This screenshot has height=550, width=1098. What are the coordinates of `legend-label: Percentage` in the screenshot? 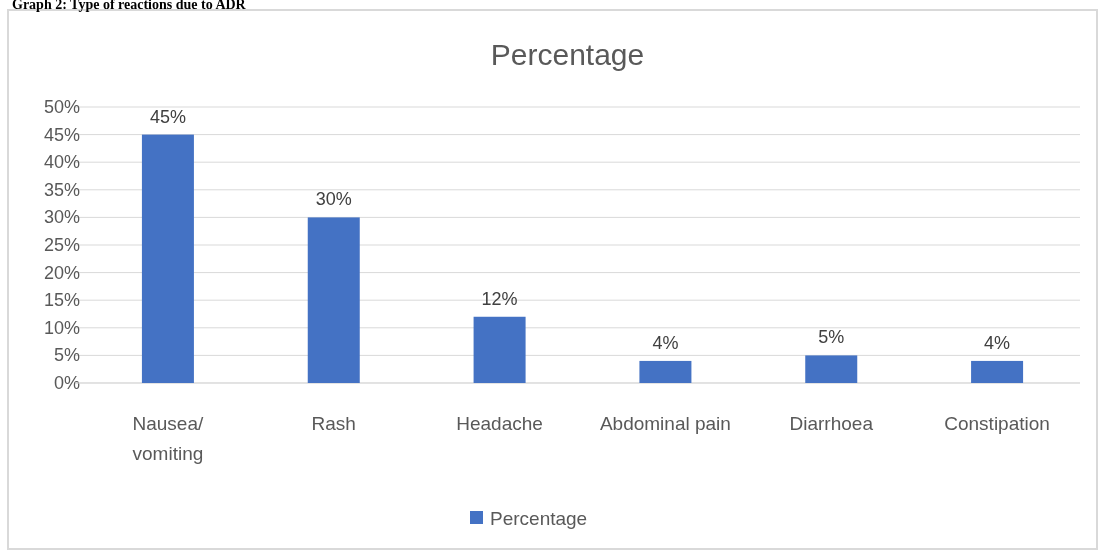 It's located at (539, 518).